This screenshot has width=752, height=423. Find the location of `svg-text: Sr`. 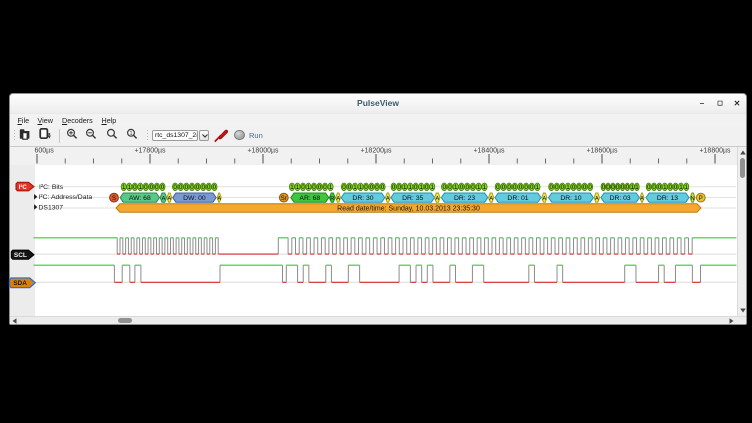

svg-text: Sr is located at coordinates (284, 199).